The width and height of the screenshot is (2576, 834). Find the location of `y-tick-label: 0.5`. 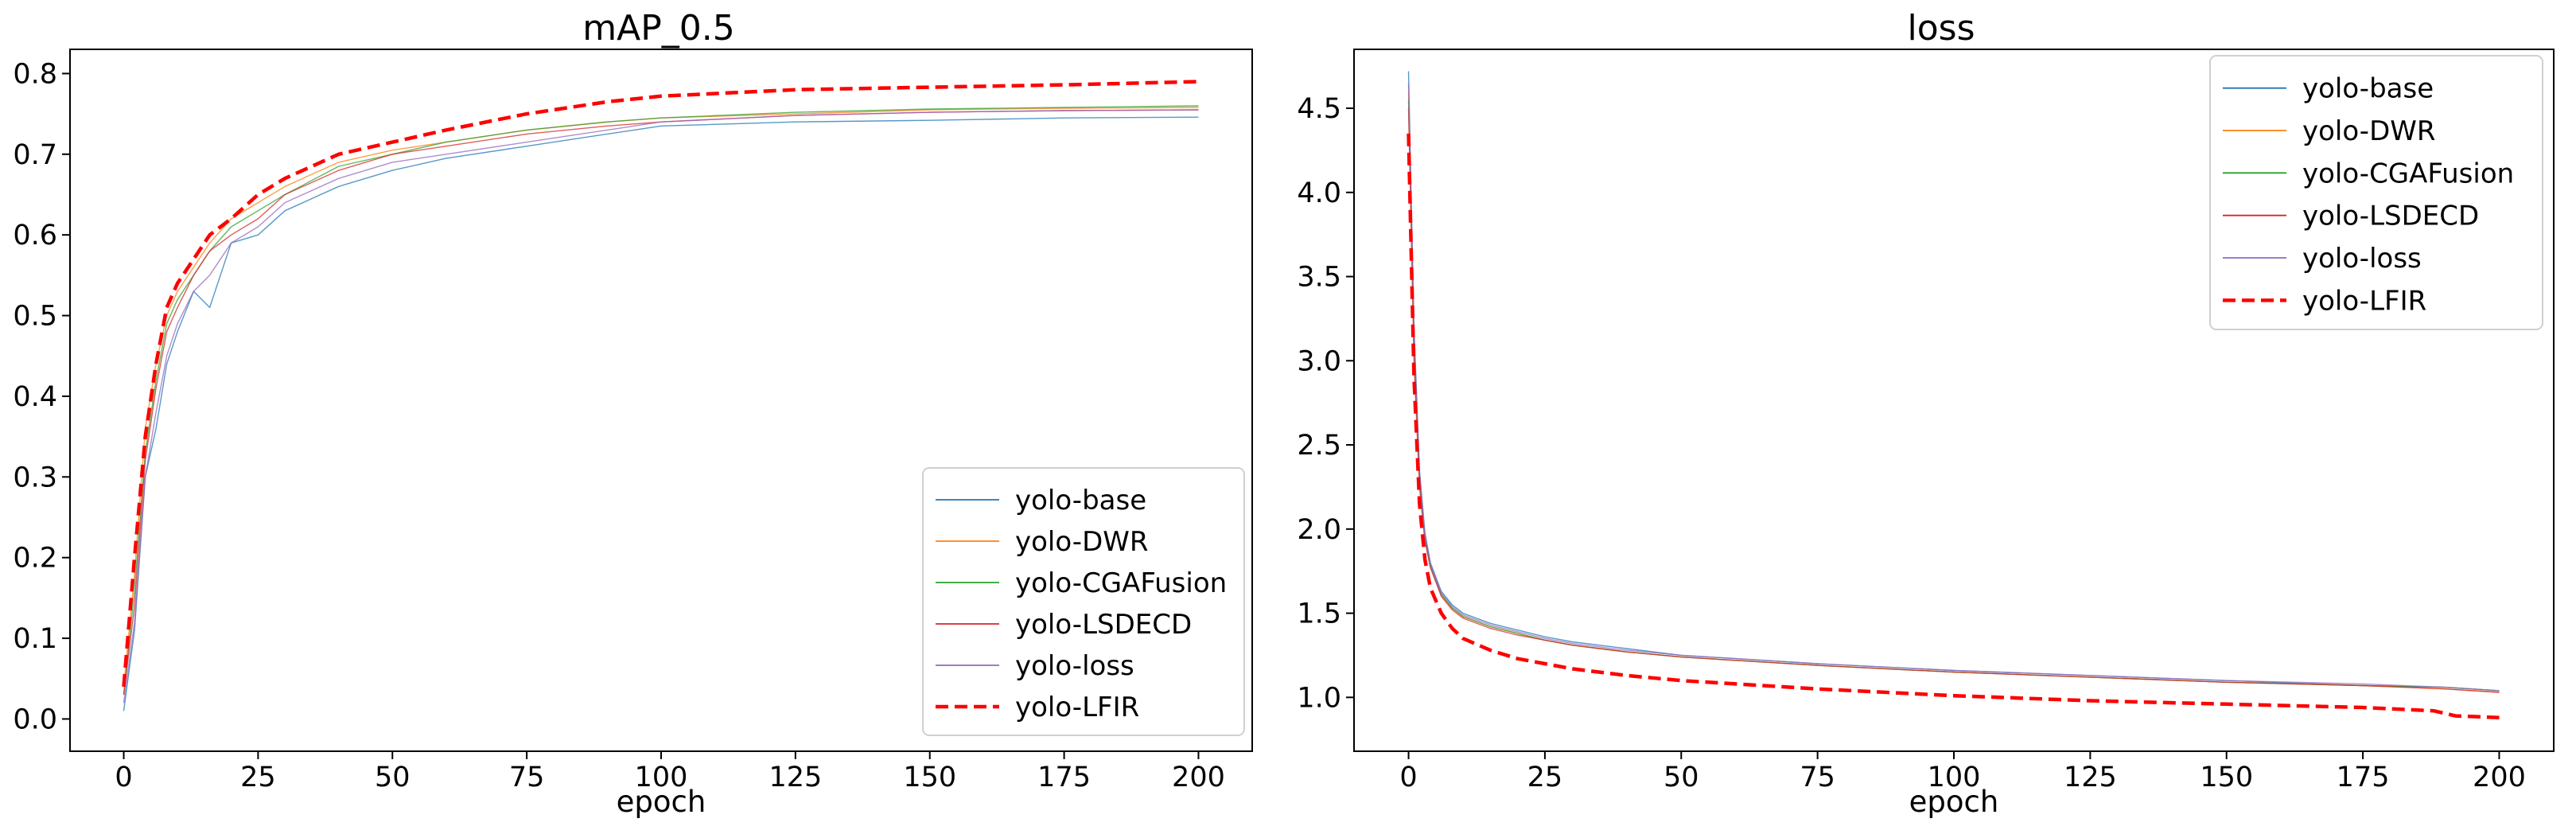

y-tick-label: 0.5 is located at coordinates (35, 317).